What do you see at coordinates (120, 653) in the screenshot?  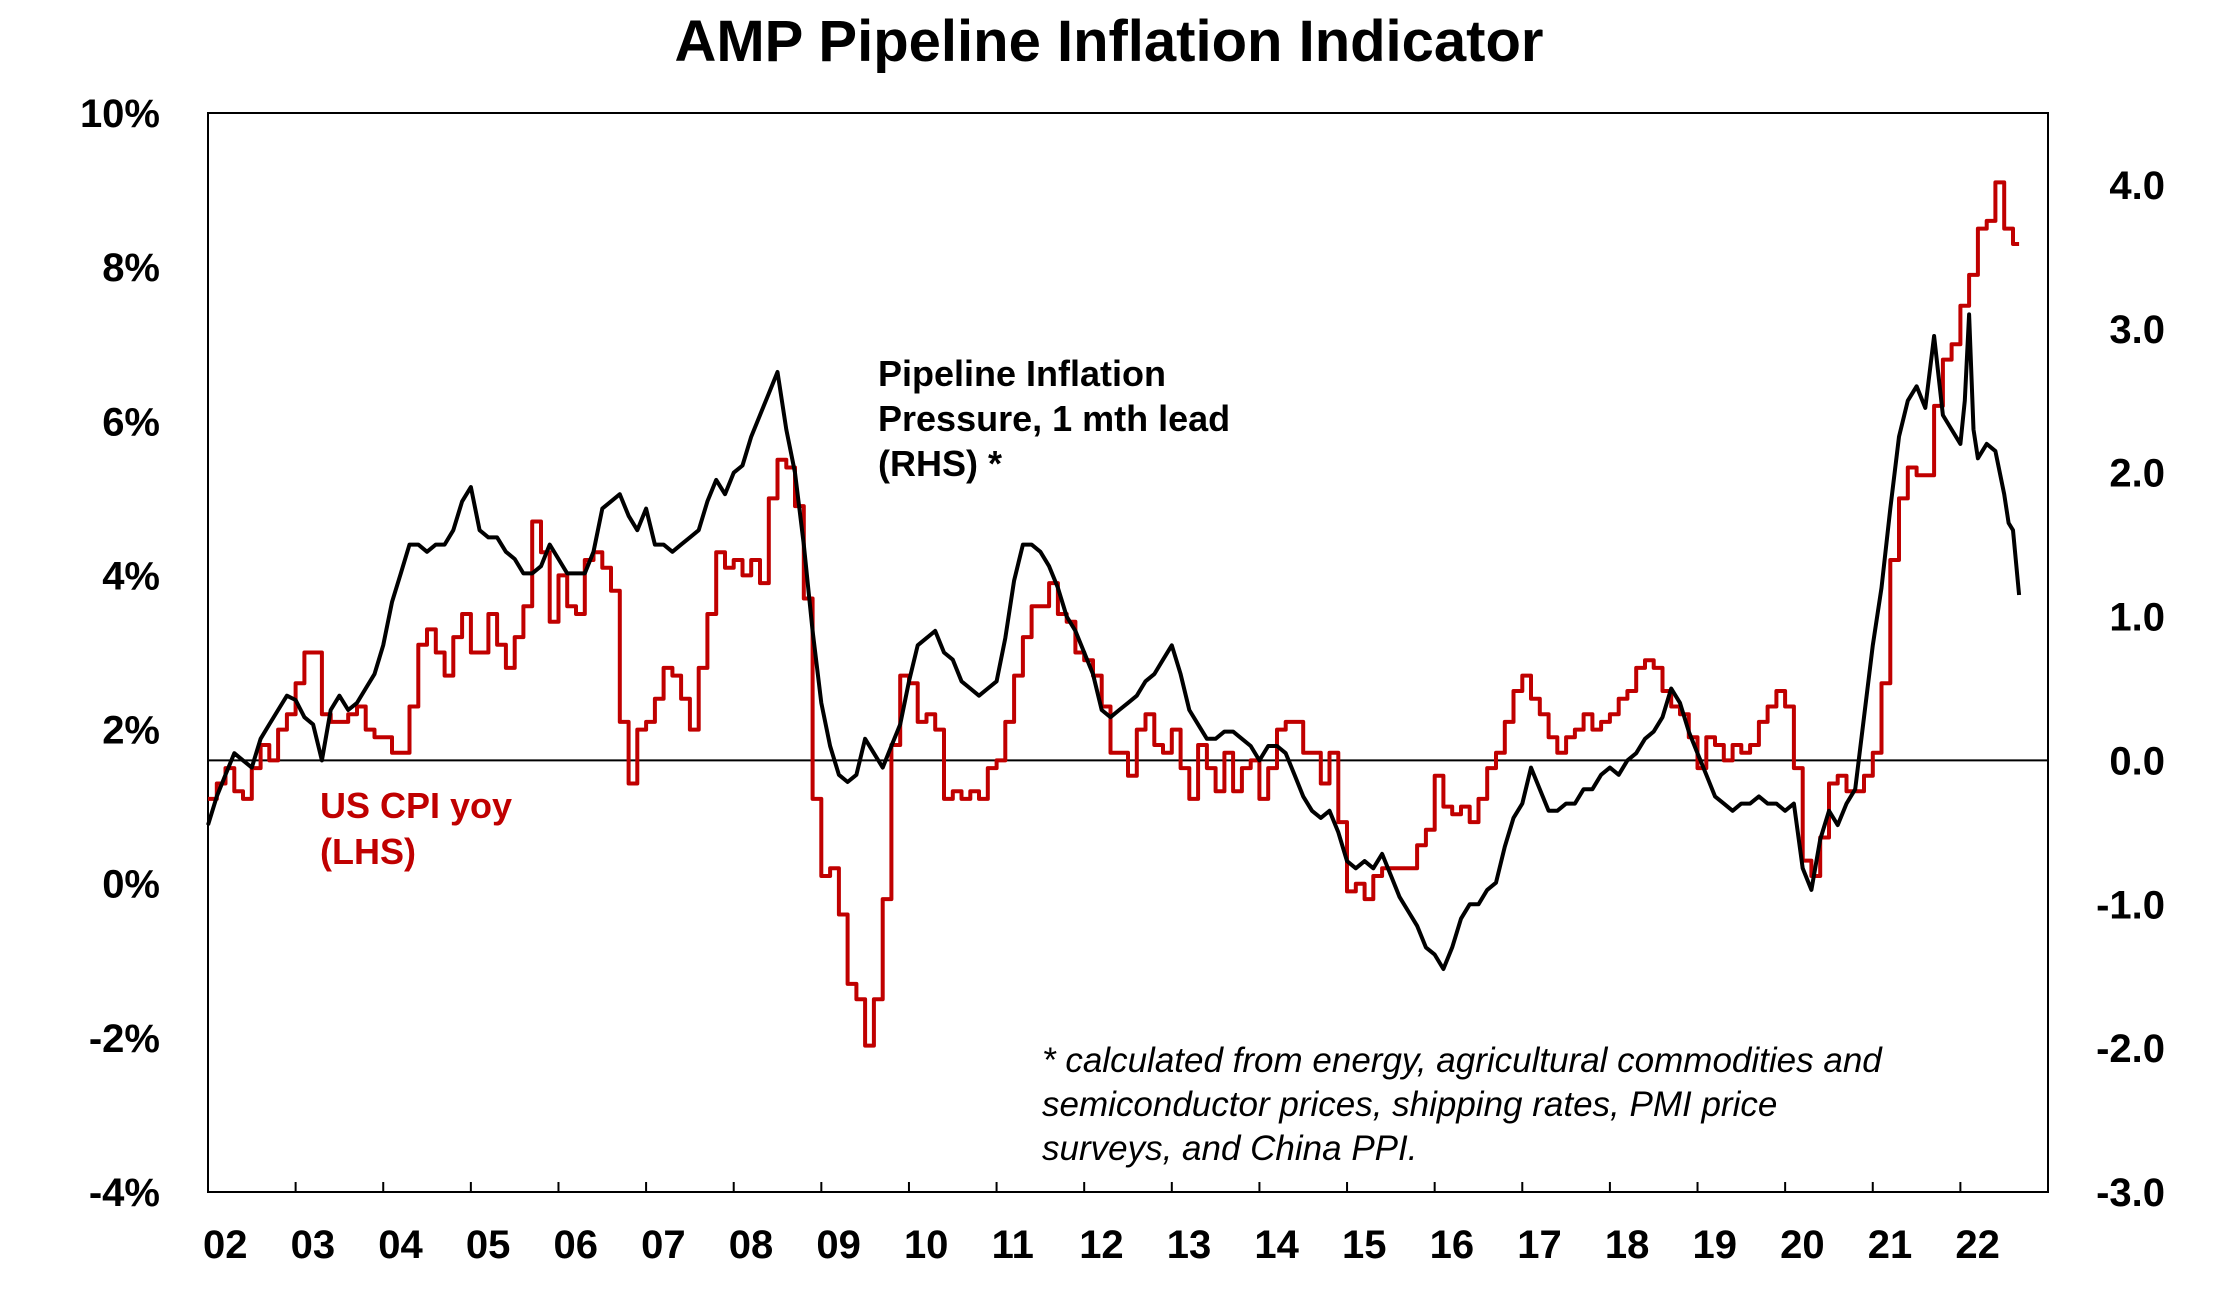 I see `left-axis: 10% 8% 6% 4% 2% 0% -2% -4%` at bounding box center [120, 653].